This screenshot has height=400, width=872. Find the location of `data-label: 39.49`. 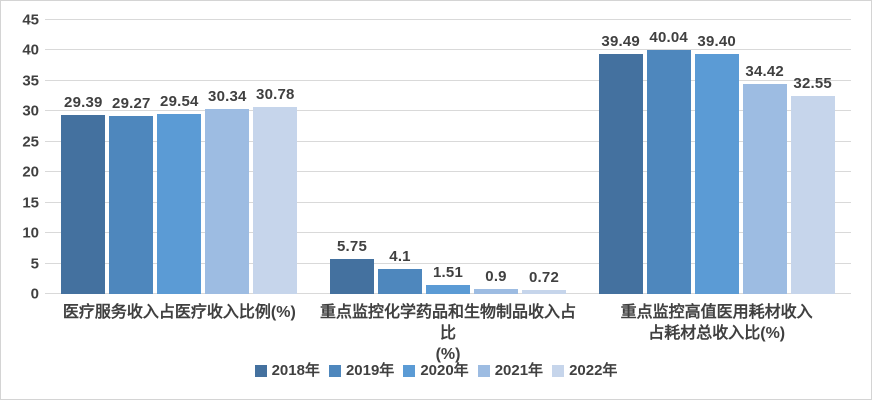

data-label: 39.49 is located at coordinates (620, 41).